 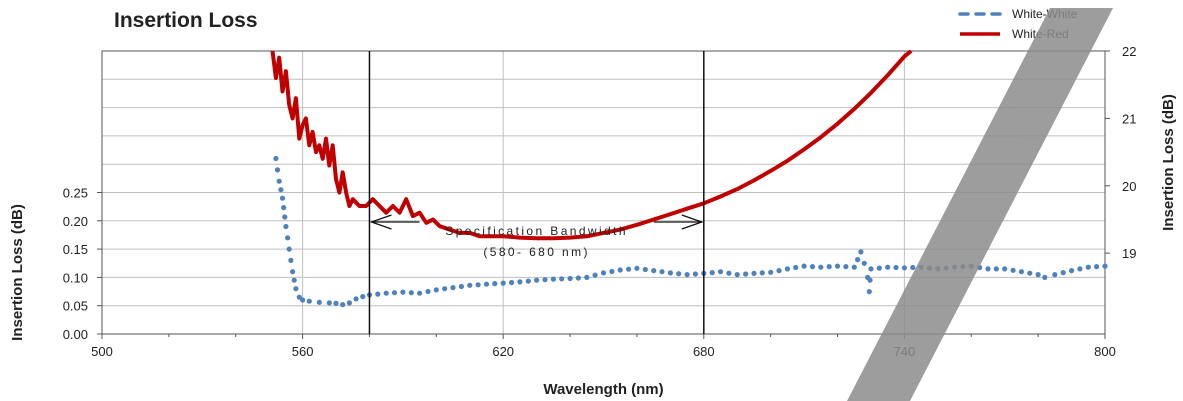 What do you see at coordinates (75, 221) in the screenshot?
I see `left-y-tick-label: 0.20` at bounding box center [75, 221].